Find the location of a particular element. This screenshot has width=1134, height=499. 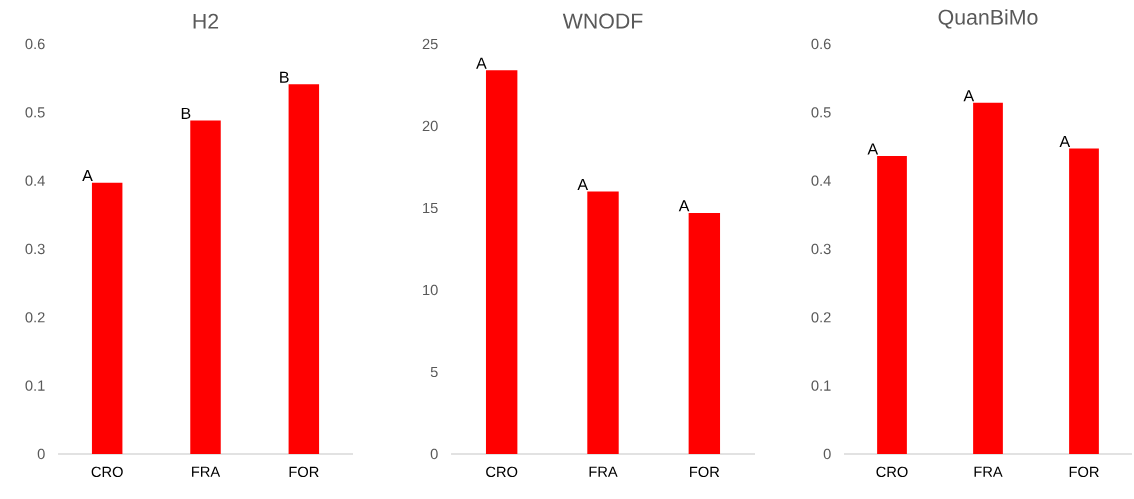

y-tick-label: 5 is located at coordinates (434, 372).